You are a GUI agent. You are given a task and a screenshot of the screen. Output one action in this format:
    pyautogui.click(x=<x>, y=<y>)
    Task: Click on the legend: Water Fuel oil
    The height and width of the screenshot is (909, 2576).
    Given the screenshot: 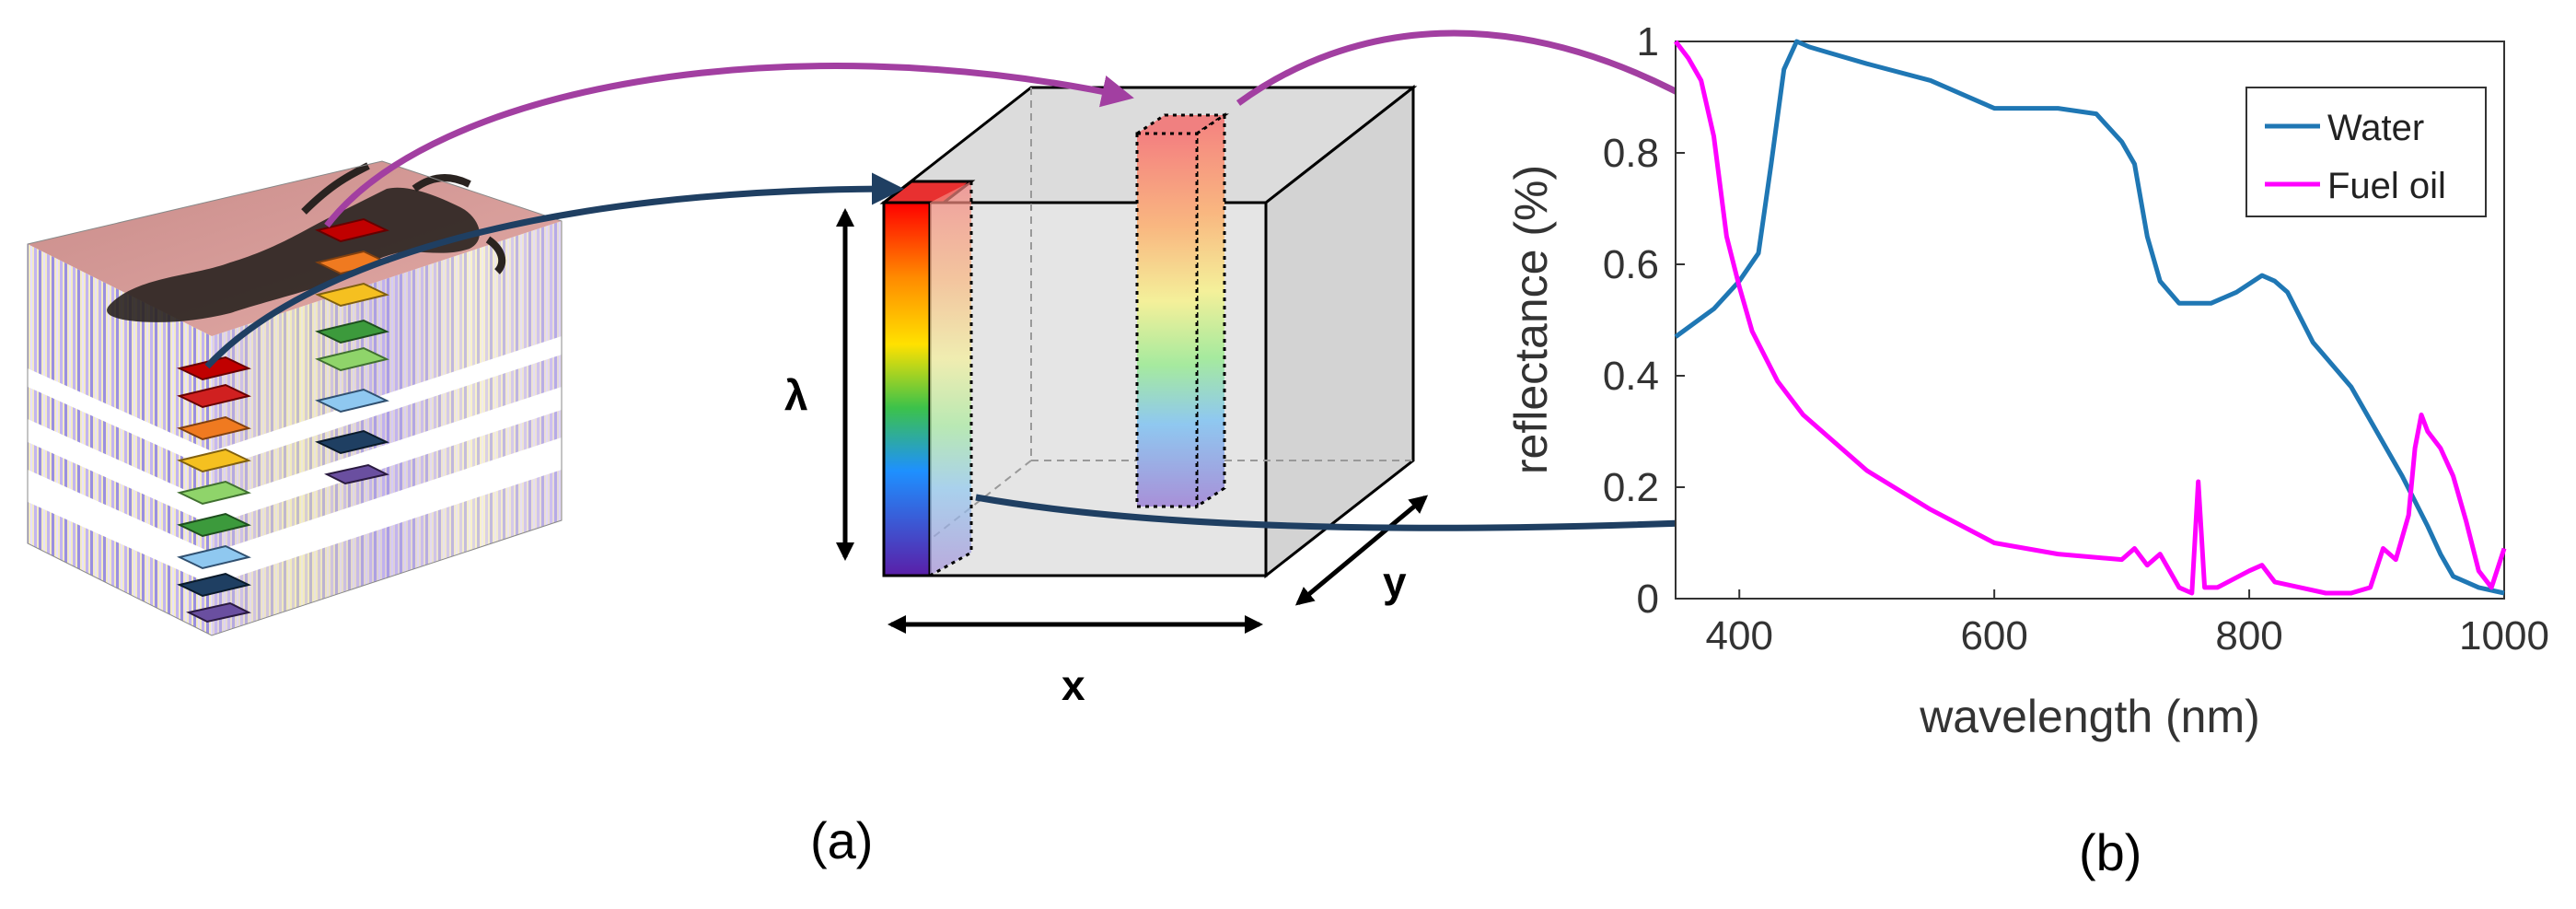 What is the action you would take?
    pyautogui.click(x=2366, y=152)
    